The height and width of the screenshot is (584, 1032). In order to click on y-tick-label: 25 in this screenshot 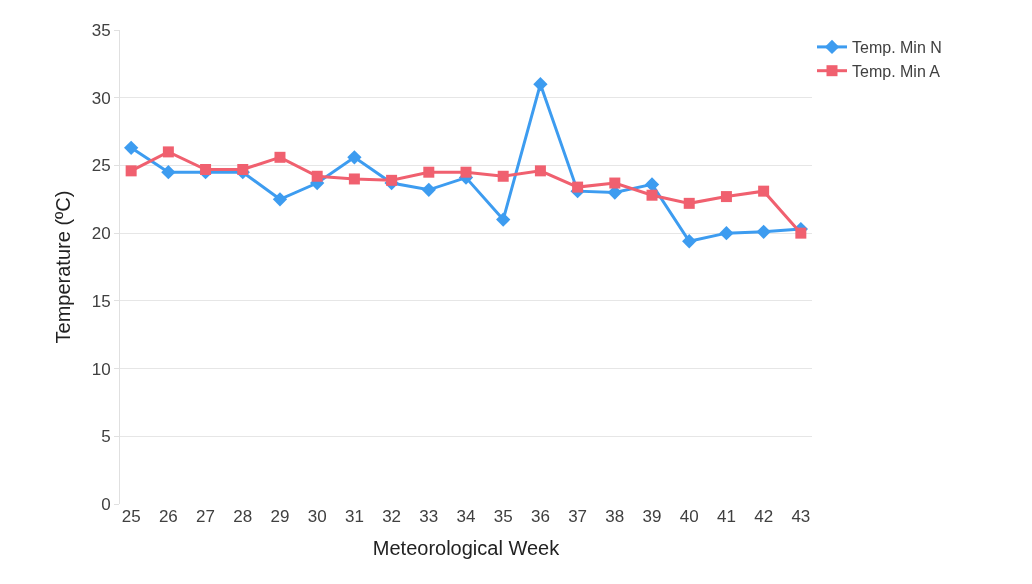, I will do `click(101, 166)`.